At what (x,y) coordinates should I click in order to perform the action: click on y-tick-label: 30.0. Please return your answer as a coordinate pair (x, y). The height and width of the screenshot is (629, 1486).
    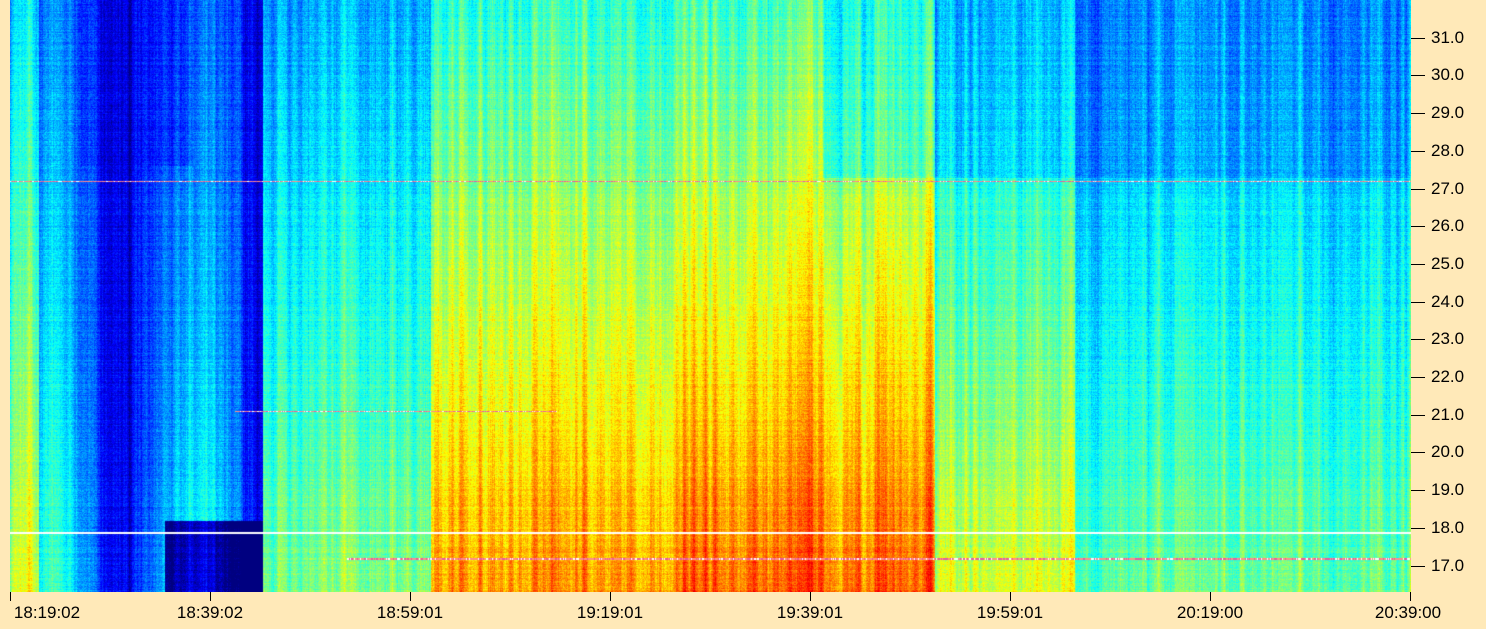
    Looking at the image, I should click on (1448, 75).